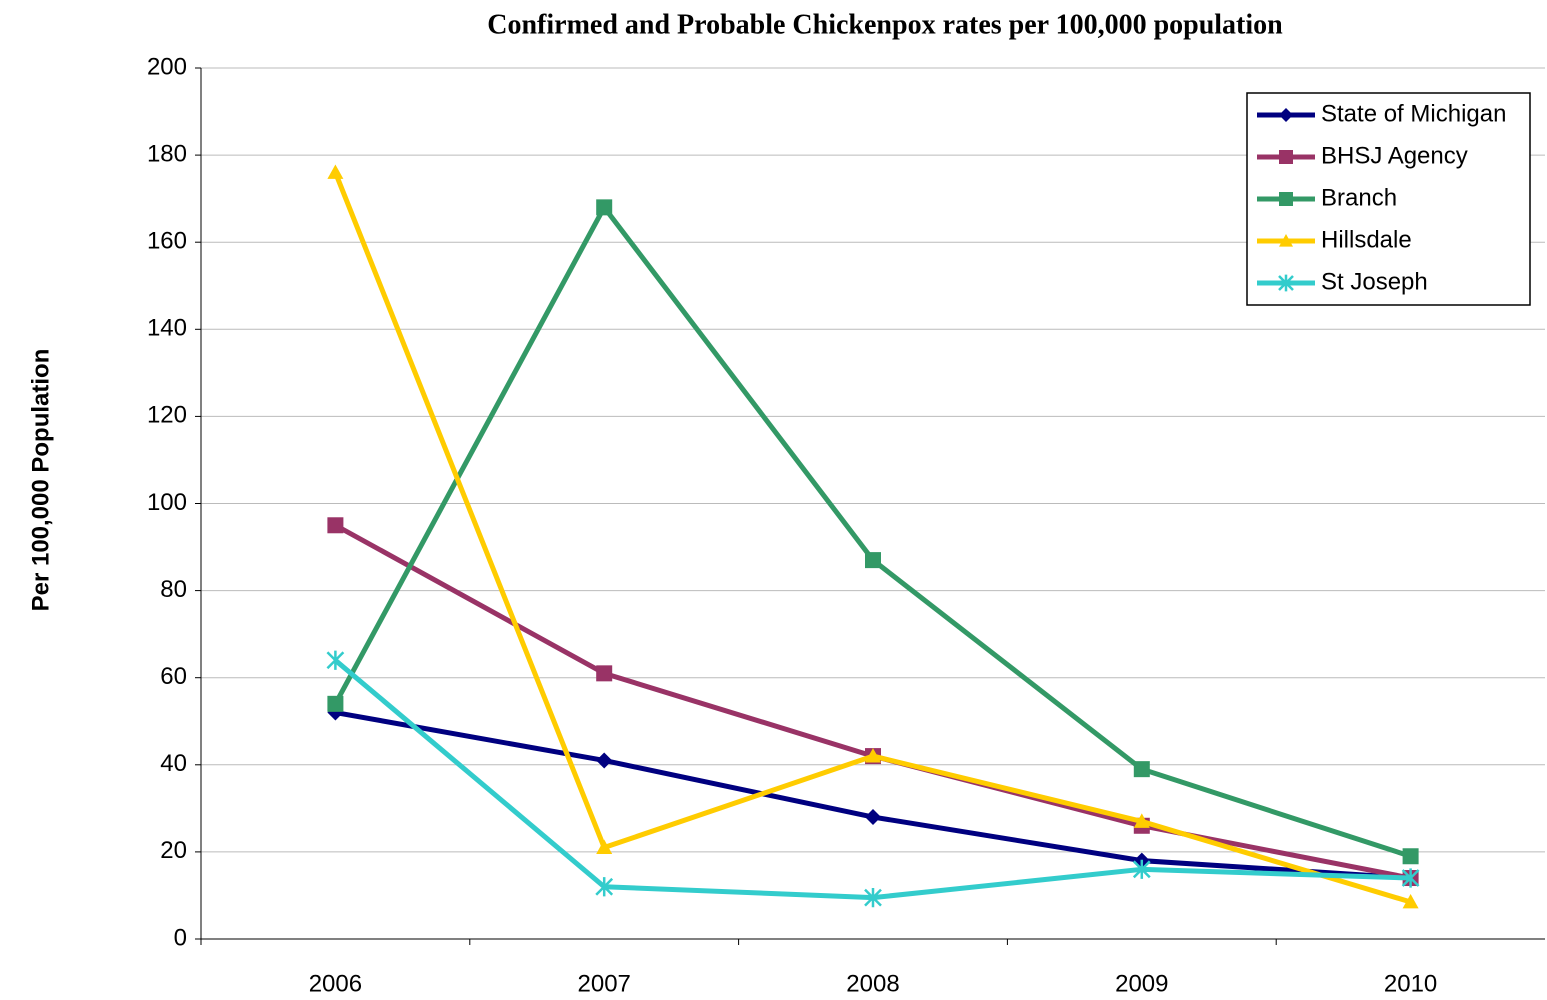 The width and height of the screenshot is (1547, 1000). I want to click on y-tick-label: 0, so click(180, 937).